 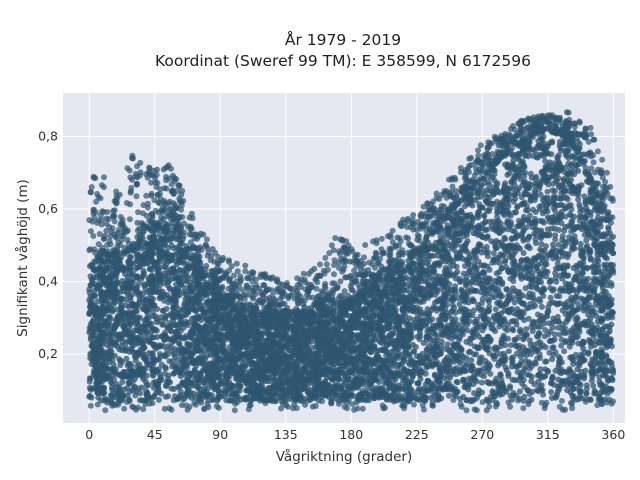 What do you see at coordinates (343, 39) in the screenshot?
I see `chart-title: År 1979 - 2019` at bounding box center [343, 39].